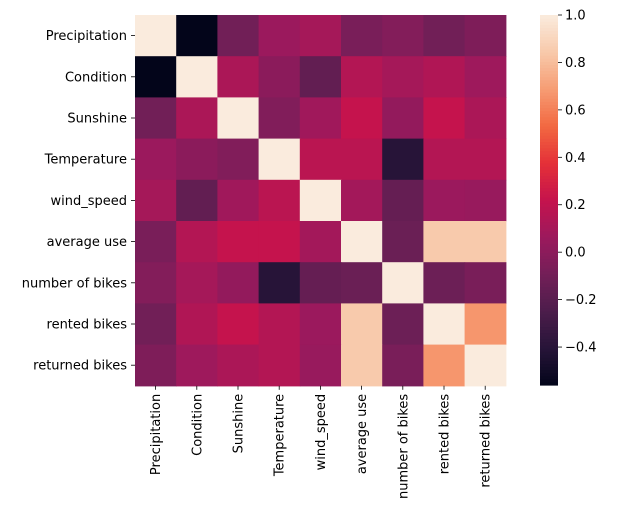 This screenshot has height=522, width=625. What do you see at coordinates (485, 365) in the screenshot?
I see `heatmap-cell-r8-c8` at bounding box center [485, 365].